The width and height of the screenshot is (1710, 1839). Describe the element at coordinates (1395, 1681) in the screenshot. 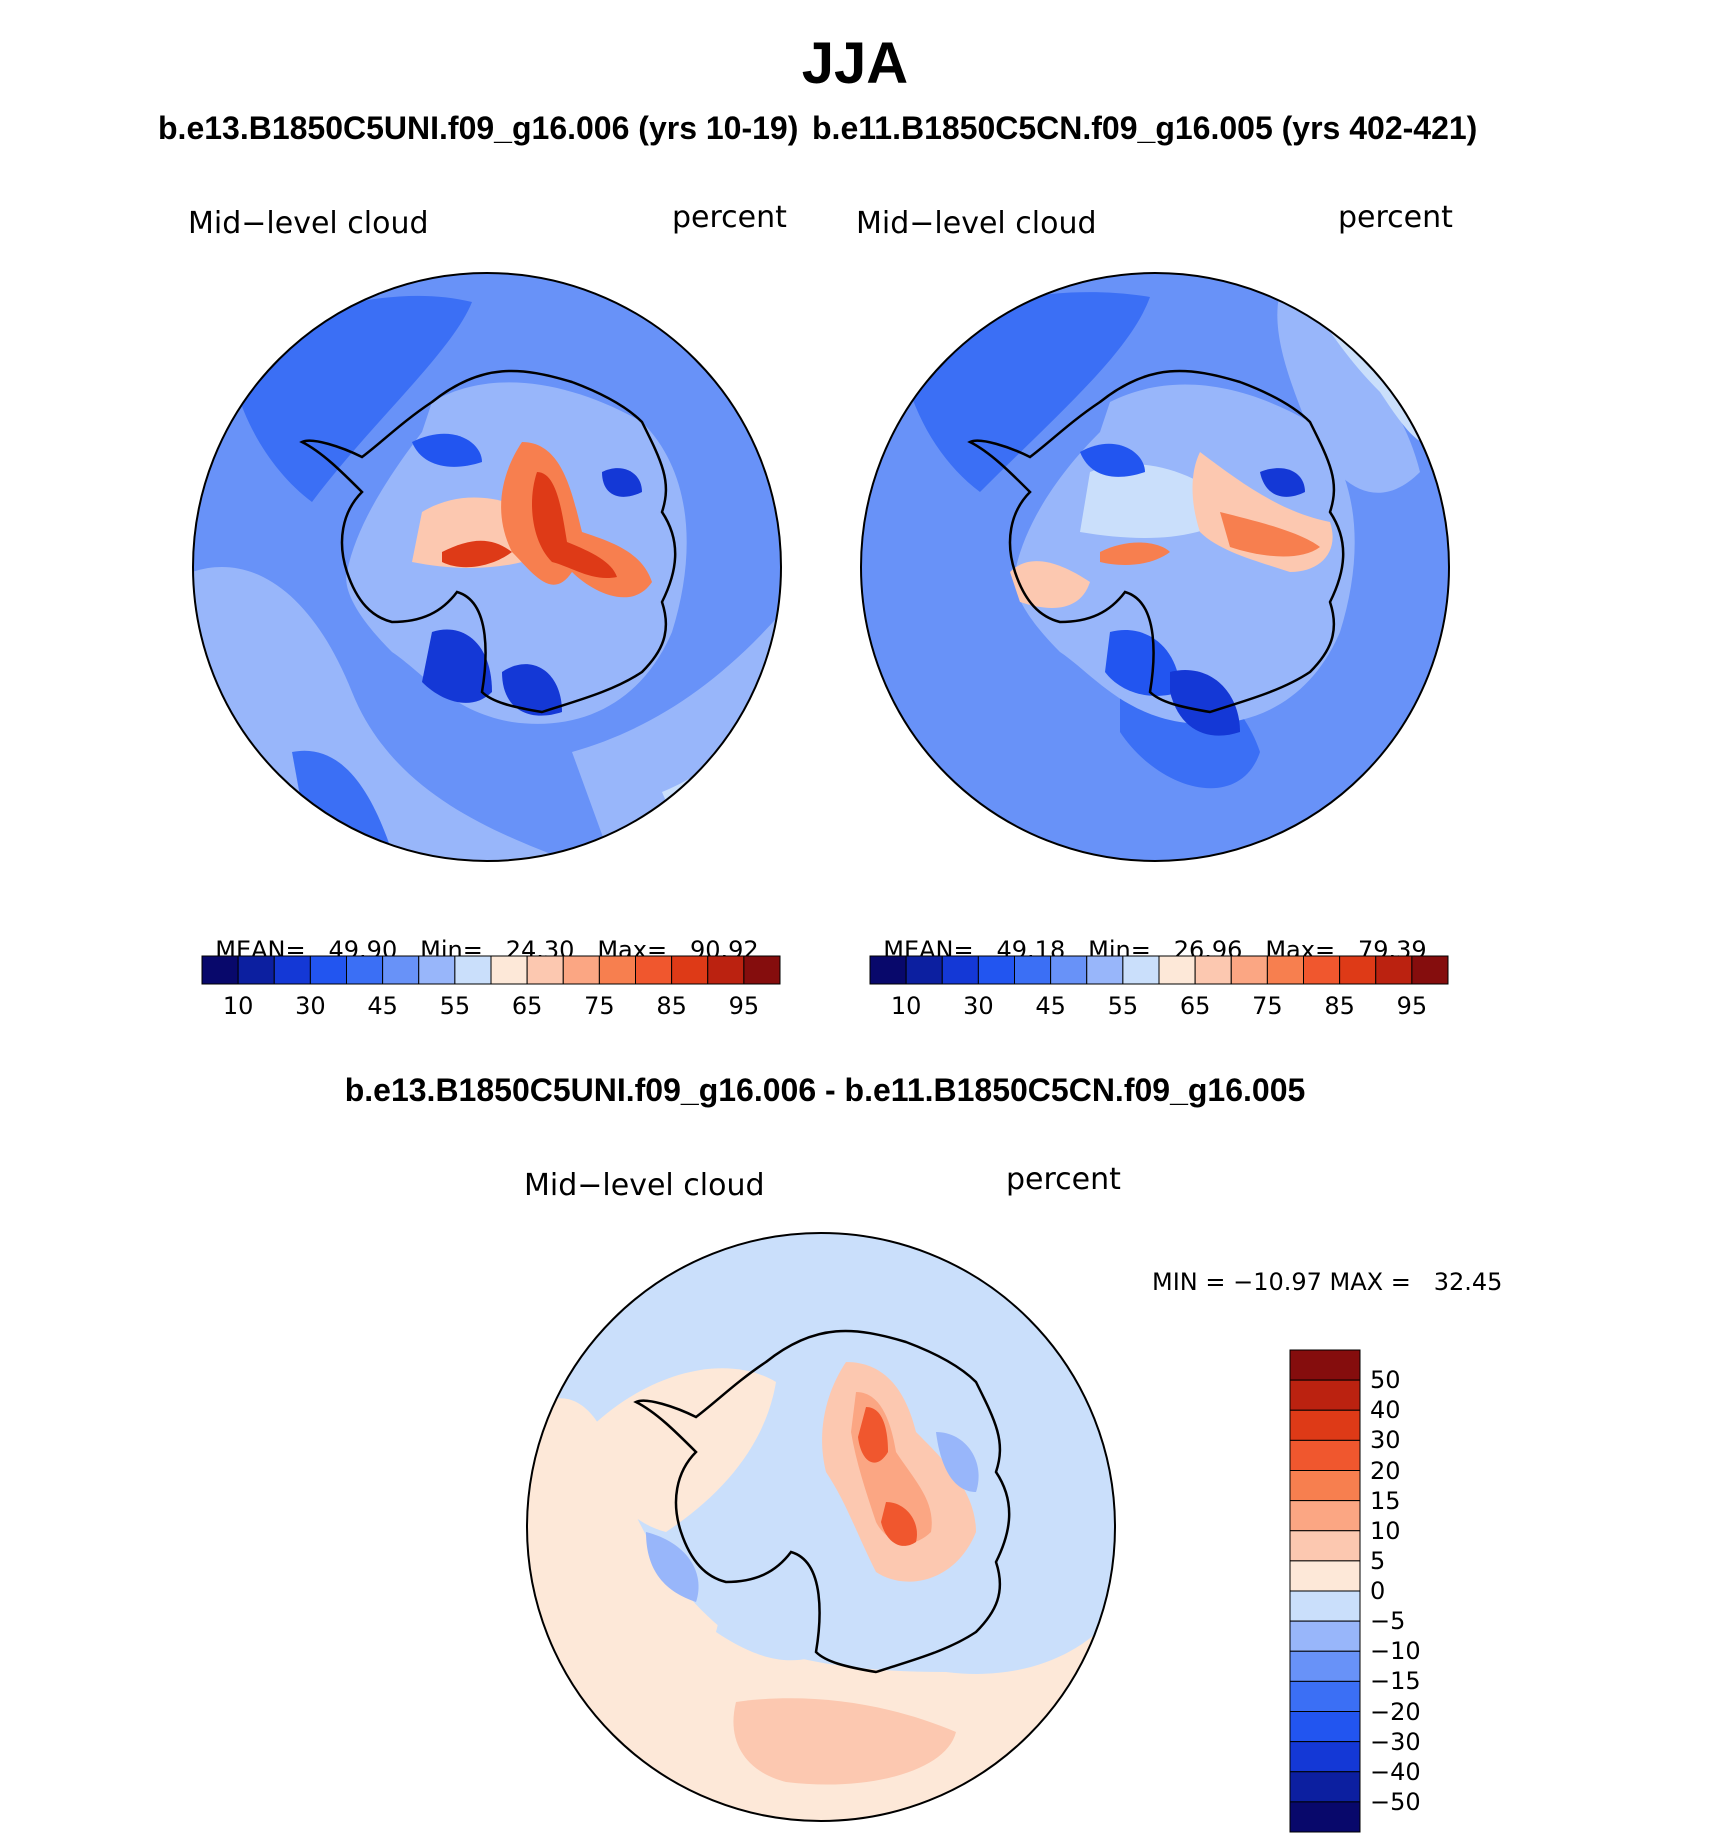

I see `diff-colorbar-tick-label: −15` at that location.